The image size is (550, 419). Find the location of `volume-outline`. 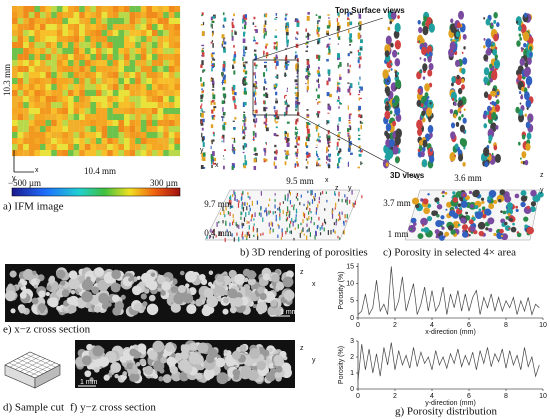

volume-outline is located at coordinates (282, 215).